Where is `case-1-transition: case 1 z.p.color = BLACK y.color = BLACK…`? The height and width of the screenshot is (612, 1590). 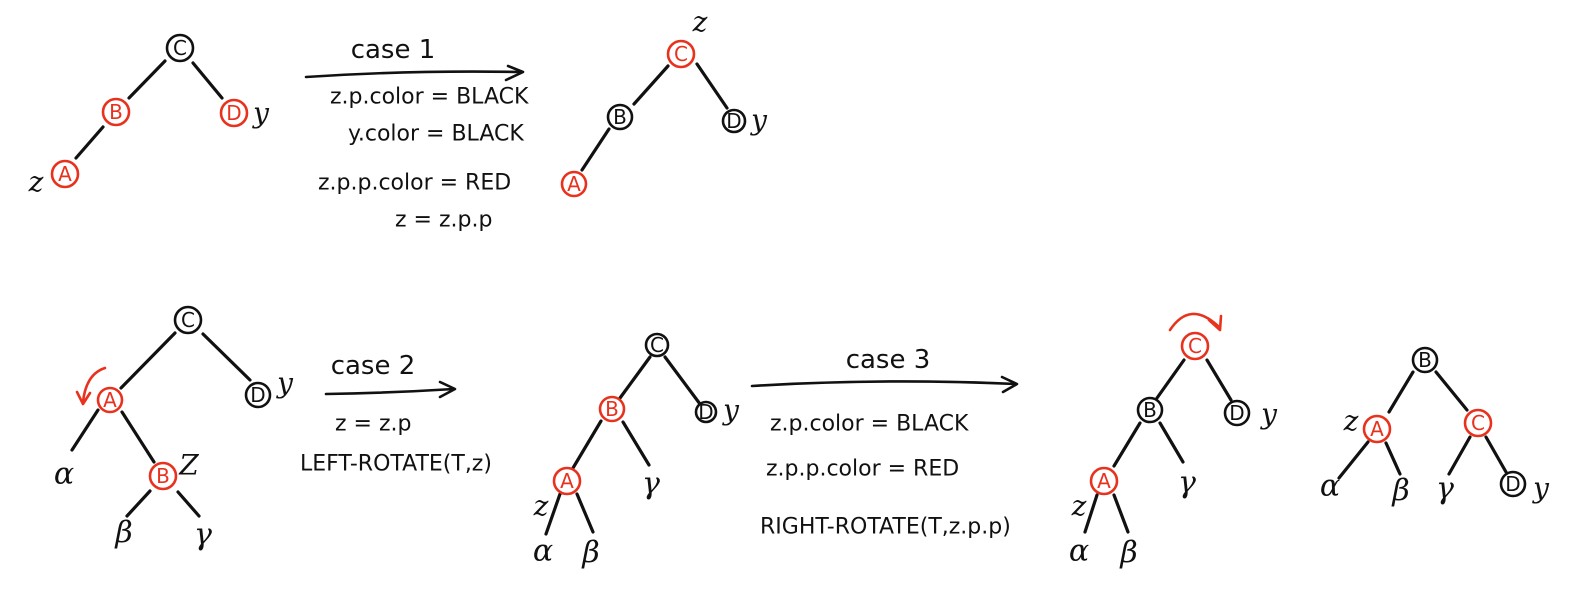 case-1-transition: case 1 z.p.color = BLACK y.color = BLACK… is located at coordinates (416, 134).